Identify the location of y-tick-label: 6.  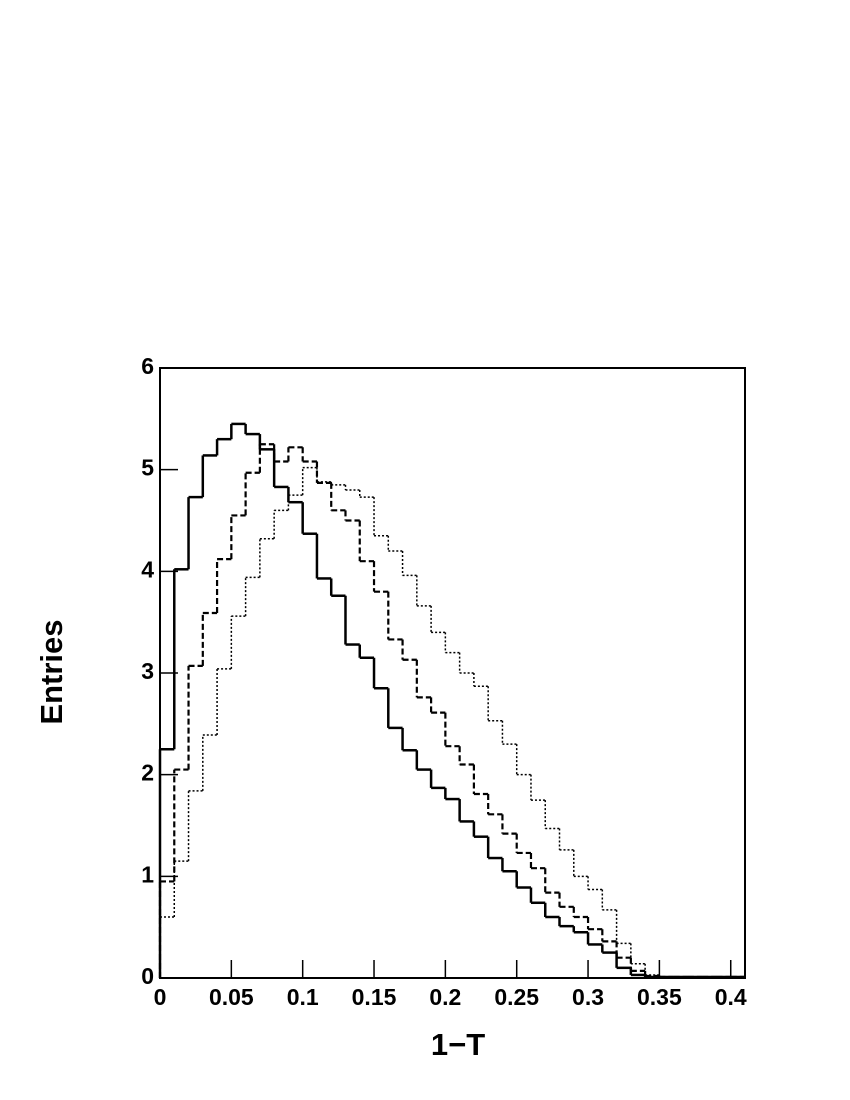
(147, 366).